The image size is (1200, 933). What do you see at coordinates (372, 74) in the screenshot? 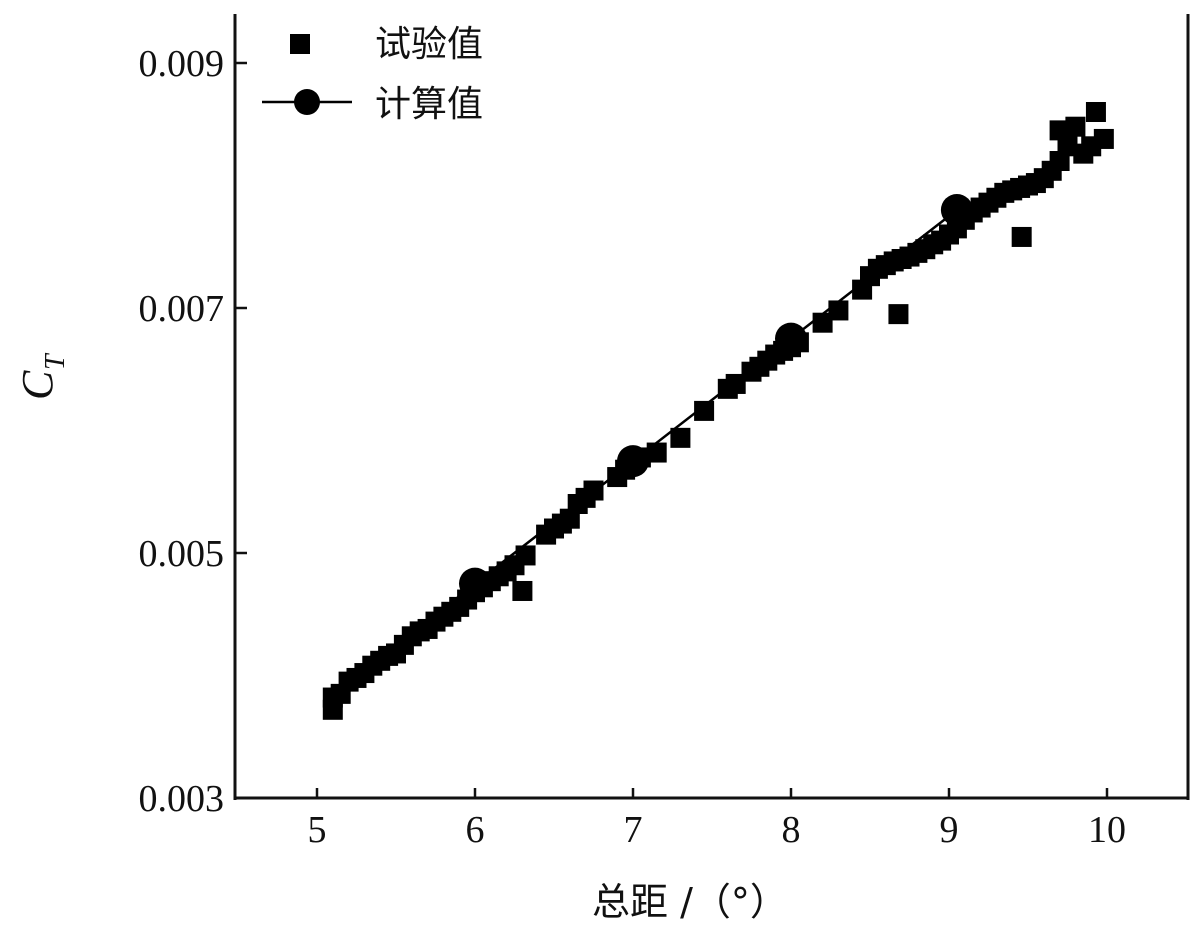
I see `legend: 试验值 计算值` at bounding box center [372, 74].